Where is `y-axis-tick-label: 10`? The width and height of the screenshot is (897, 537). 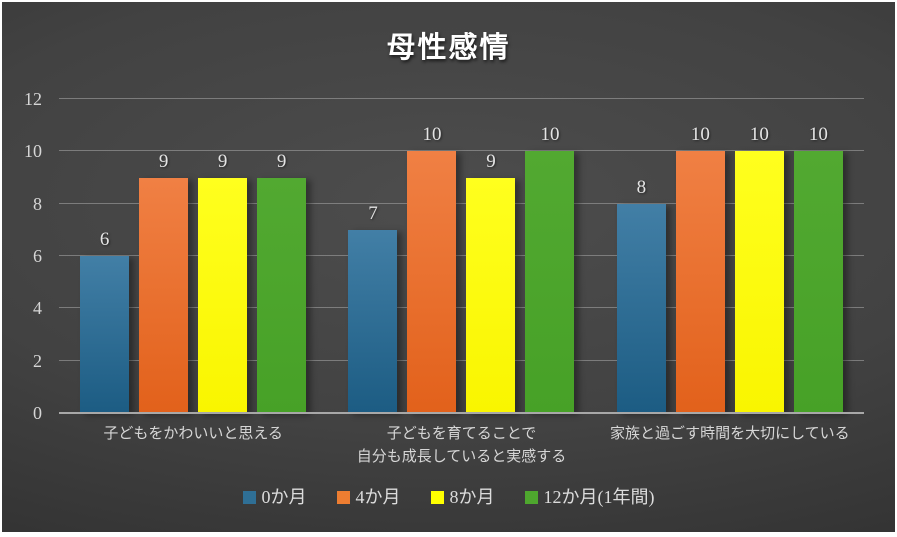 y-axis-tick-label: 10 is located at coordinates (33, 151).